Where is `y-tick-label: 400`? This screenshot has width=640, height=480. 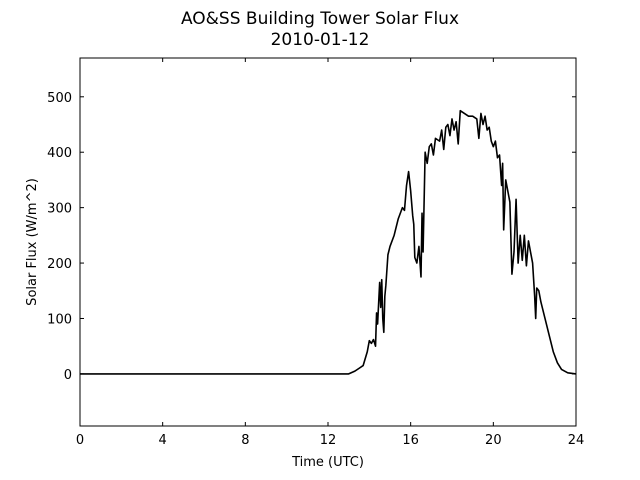
y-tick-label: 400 is located at coordinates (59, 153).